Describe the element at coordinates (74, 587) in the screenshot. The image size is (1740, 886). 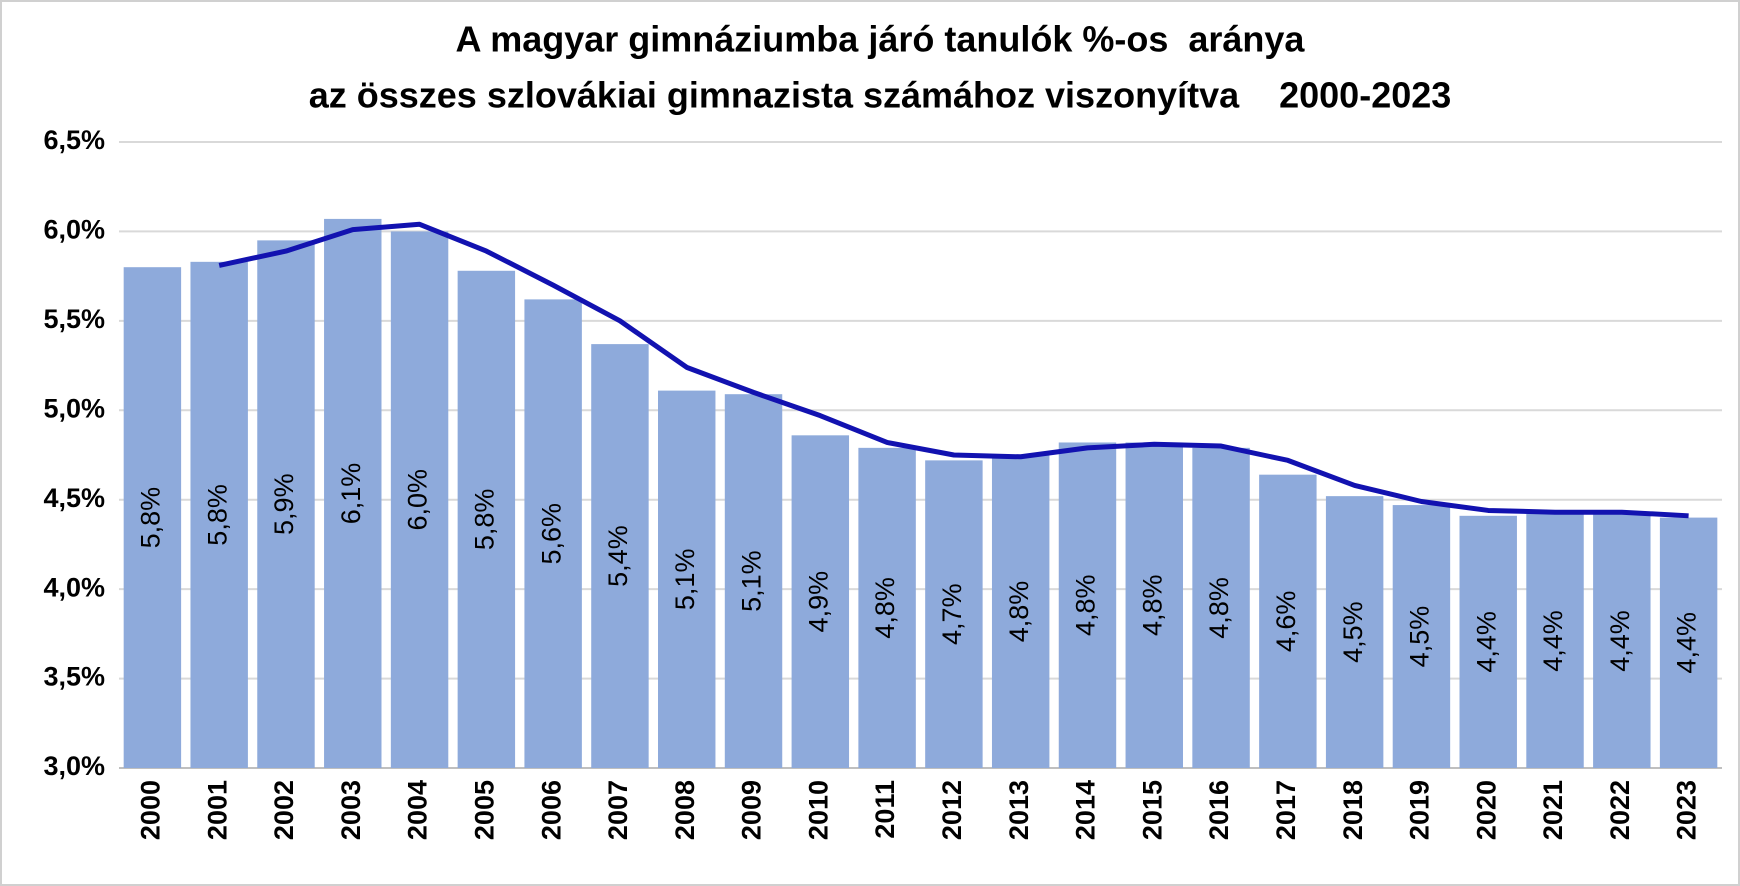
I see `y-tick-label: 4,0%` at that location.